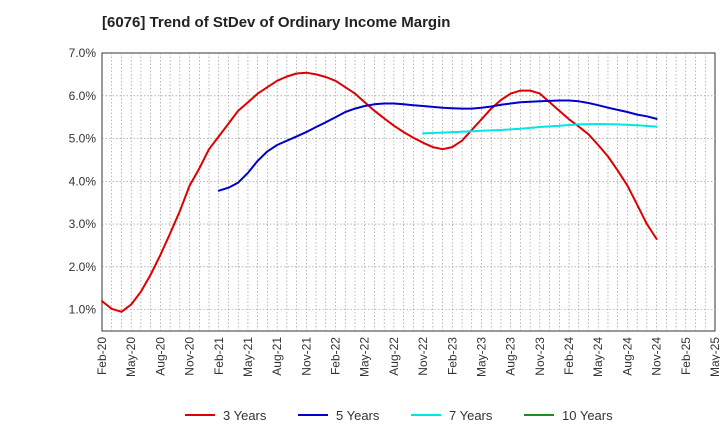 This screenshot has height=440, width=720. What do you see at coordinates (471, 415) in the screenshot?
I see `legend-label: 7 Years` at bounding box center [471, 415].